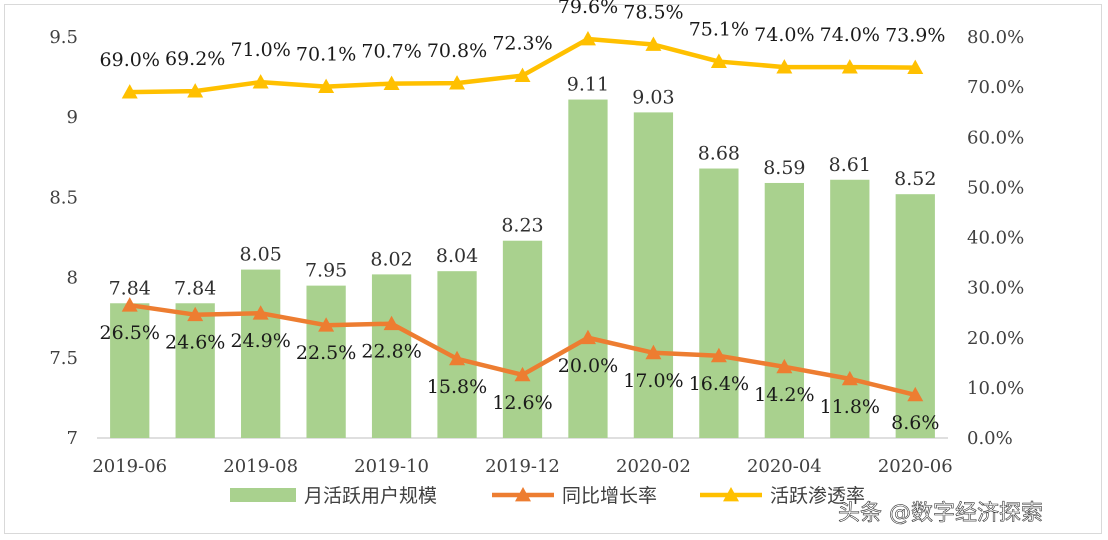 Image resolution: width=1108 pixels, height=540 pixels. Describe the element at coordinates (457, 51) in the screenshot. I see `penetration-data-label: 70.8%` at that location.